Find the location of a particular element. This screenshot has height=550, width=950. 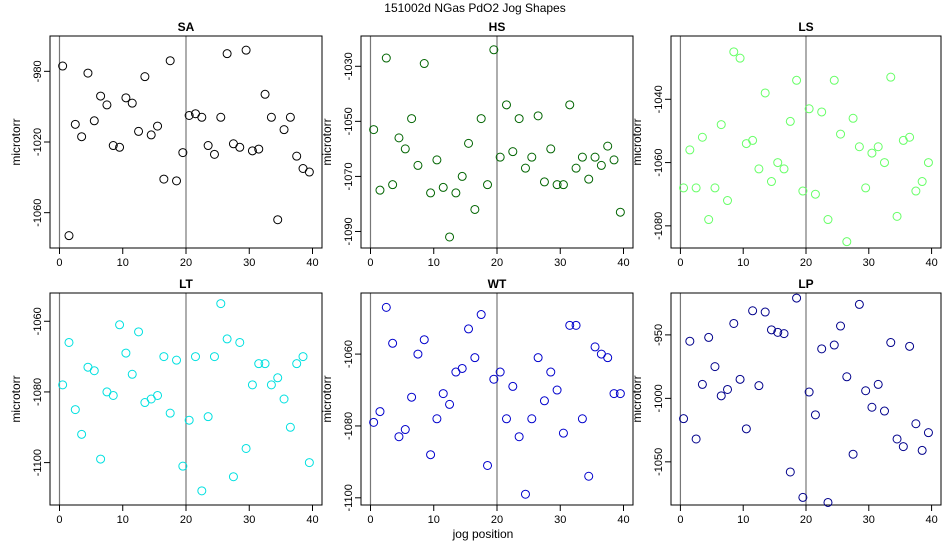

panel-lt: LT 0 10 20 30 40 -1060 -1080 -1100 microtorr is located at coordinates (166, 401).